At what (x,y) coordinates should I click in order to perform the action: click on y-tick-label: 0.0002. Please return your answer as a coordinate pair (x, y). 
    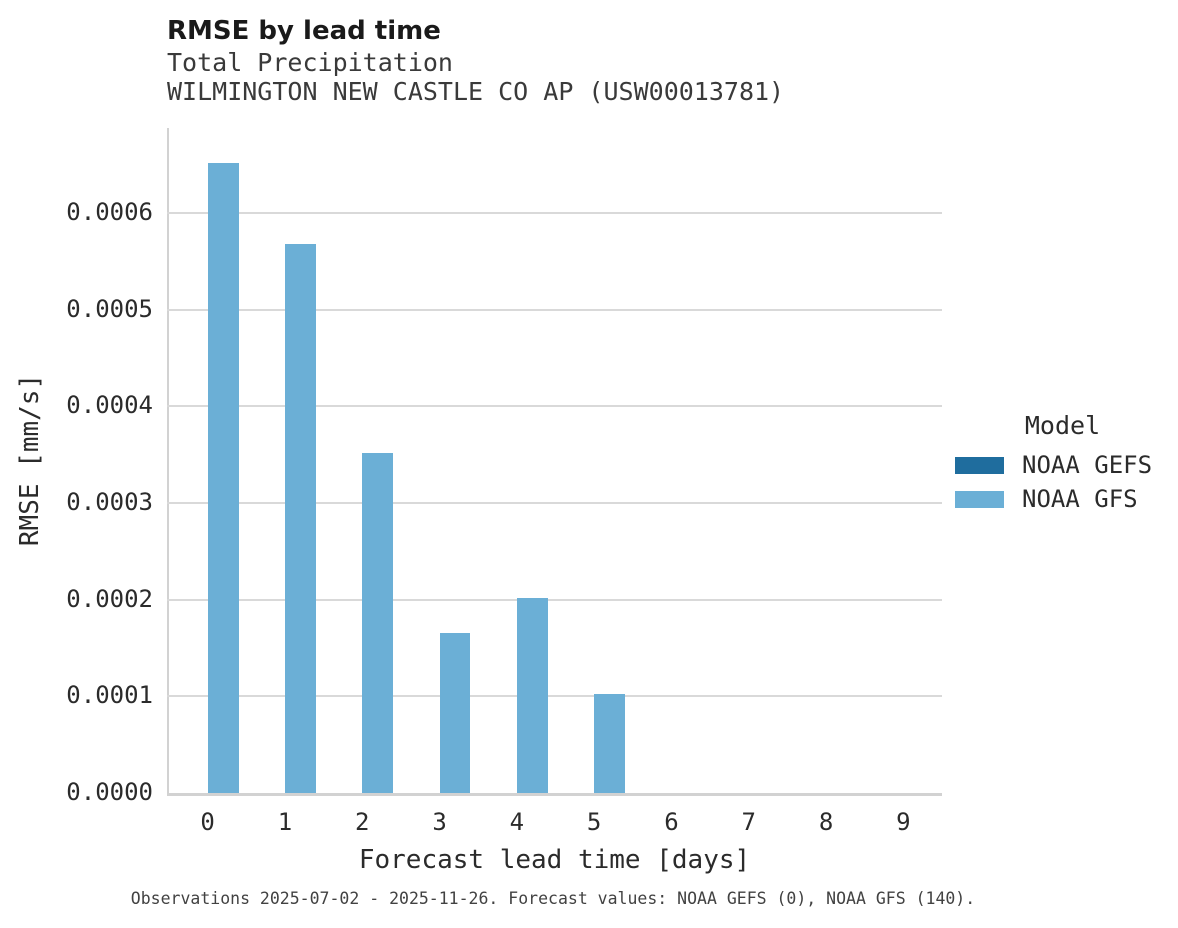
    Looking at the image, I should click on (109, 598).